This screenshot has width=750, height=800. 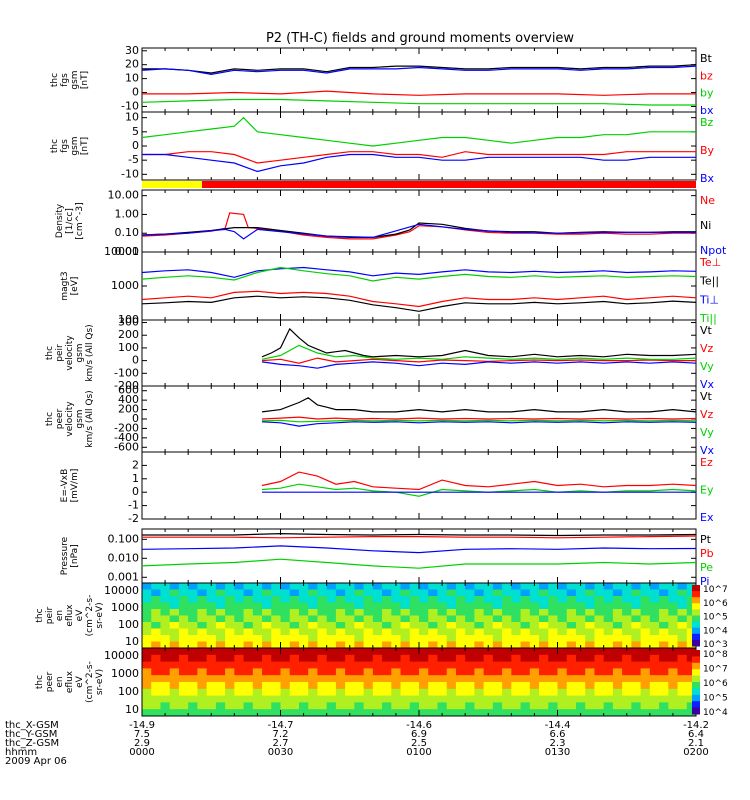 What do you see at coordinates (419, 734) in the screenshot?
I see `axis-tick-y_gsm: 6.9` at bounding box center [419, 734].